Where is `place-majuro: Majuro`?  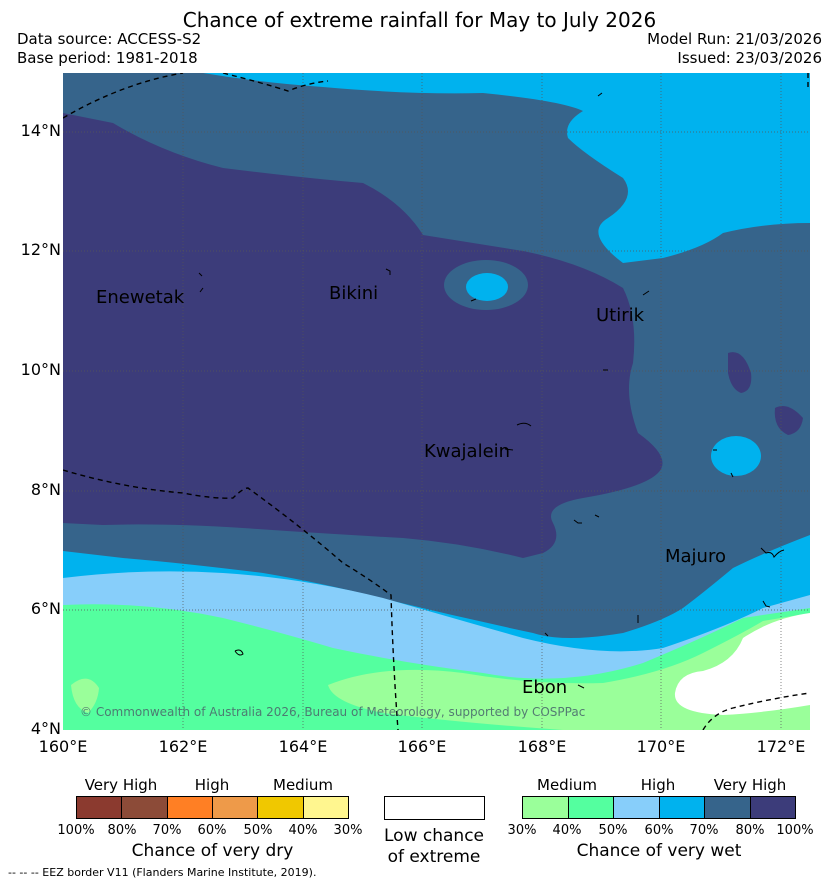 place-majuro: Majuro is located at coordinates (695, 556).